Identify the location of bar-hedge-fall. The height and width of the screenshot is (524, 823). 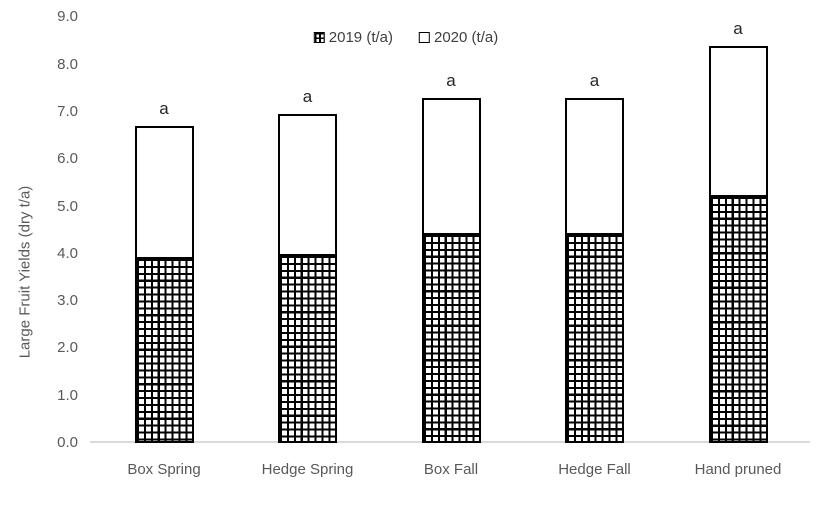
(594, 270).